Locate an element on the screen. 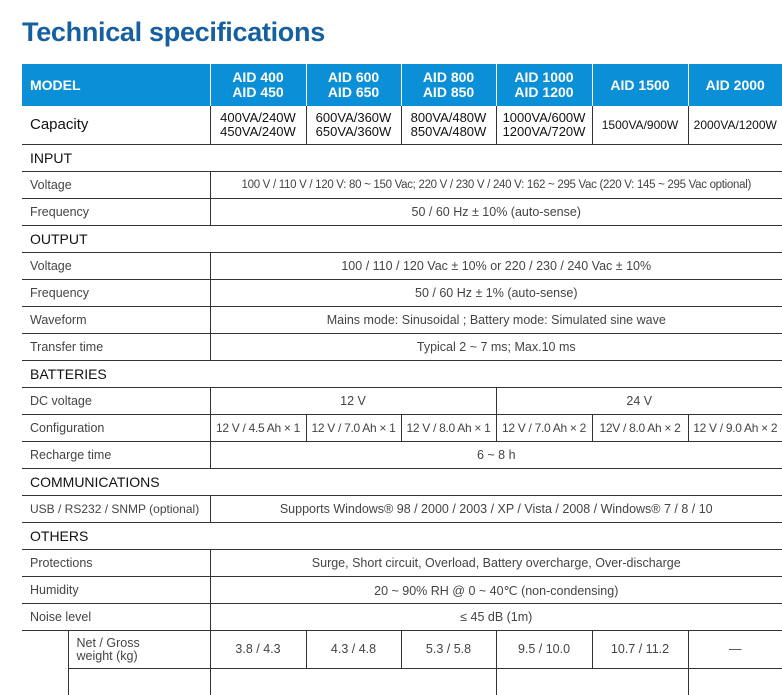  recharge-time-value: 6 ~ 8 h is located at coordinates (496, 455).